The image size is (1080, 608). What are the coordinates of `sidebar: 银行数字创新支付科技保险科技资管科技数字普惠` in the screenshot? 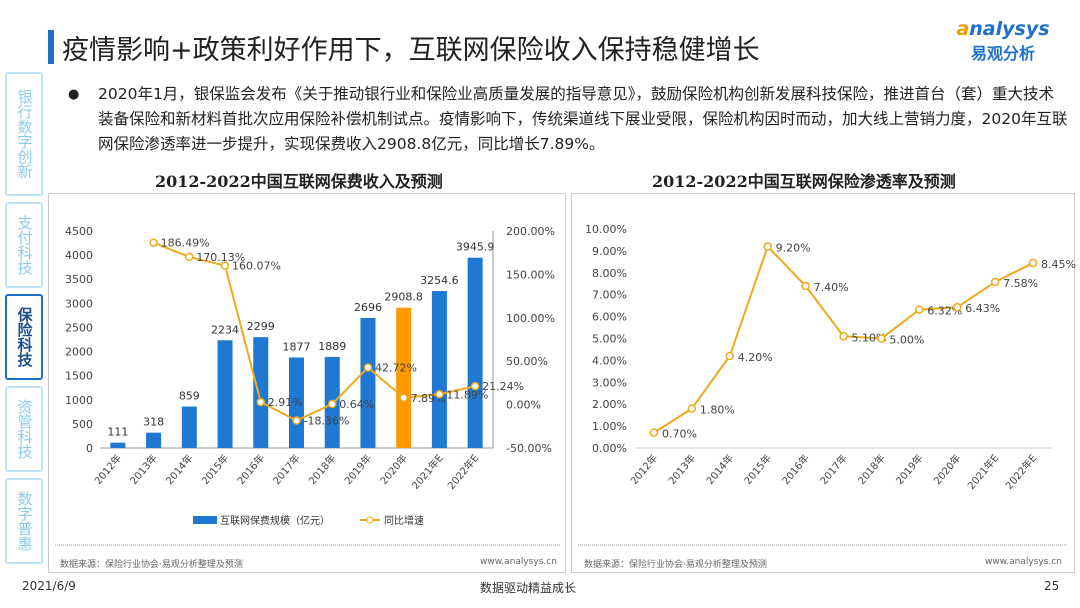 It's located at (25, 321).